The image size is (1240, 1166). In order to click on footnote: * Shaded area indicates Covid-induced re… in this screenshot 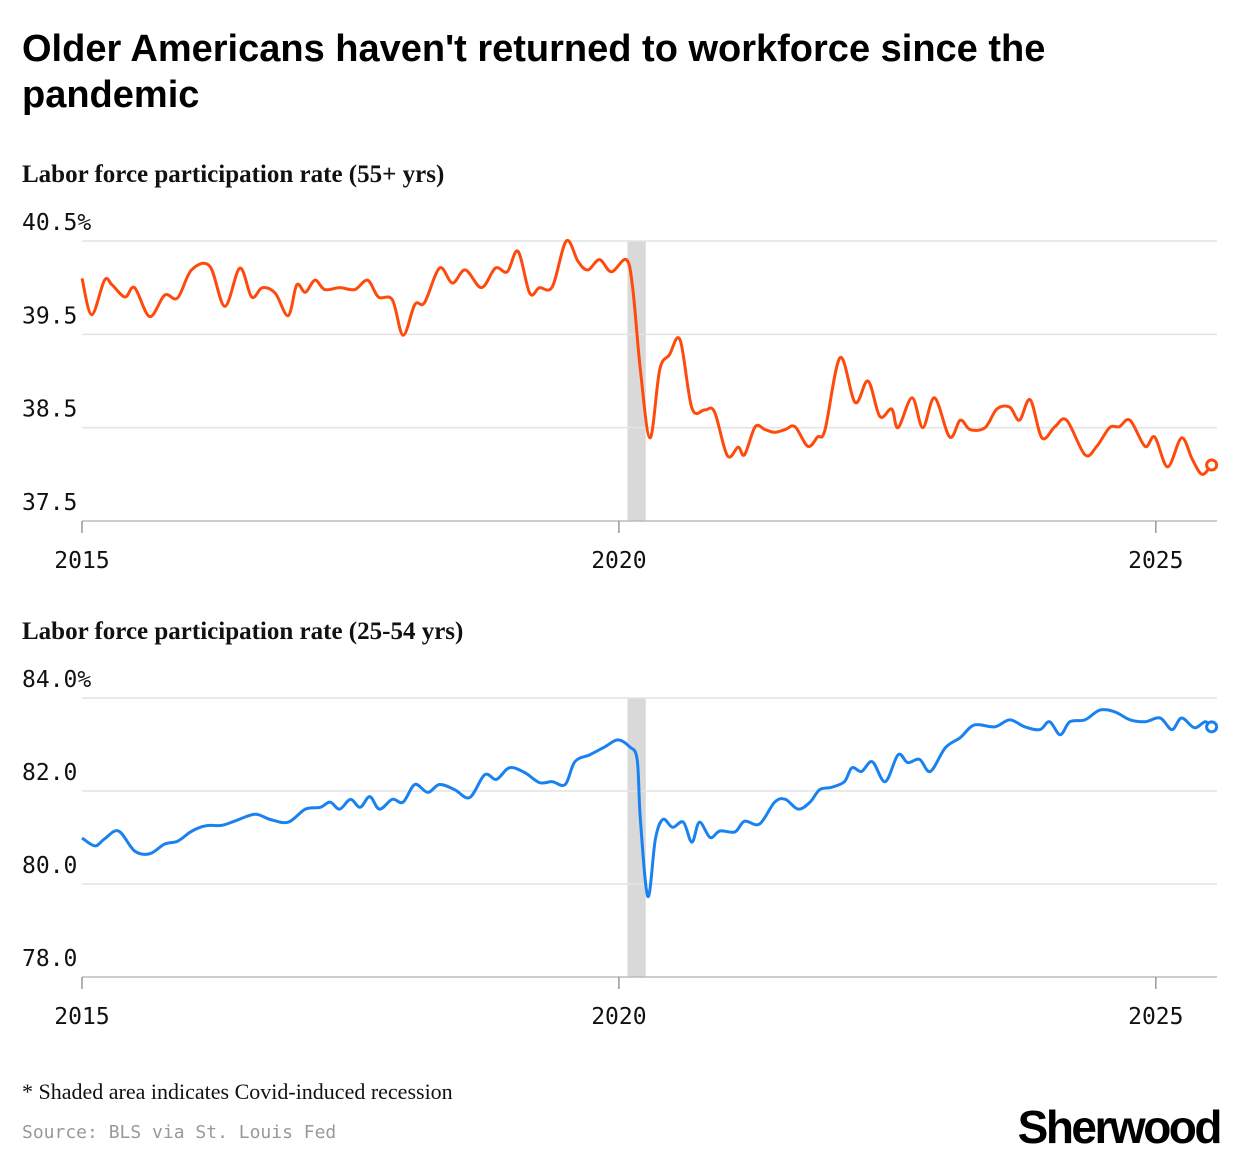, I will do `click(237, 1091)`.